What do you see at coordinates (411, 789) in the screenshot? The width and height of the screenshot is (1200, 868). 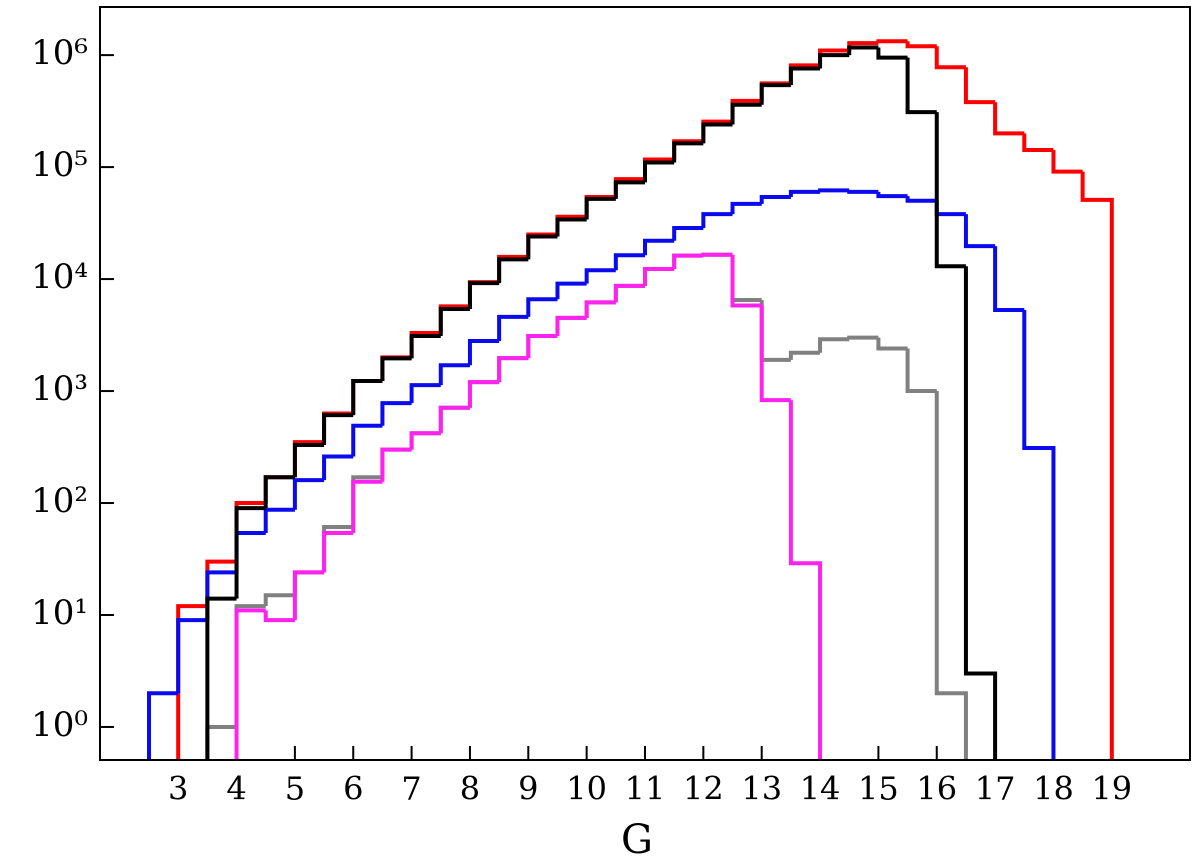 I see `x-tick-label: 7` at bounding box center [411, 789].